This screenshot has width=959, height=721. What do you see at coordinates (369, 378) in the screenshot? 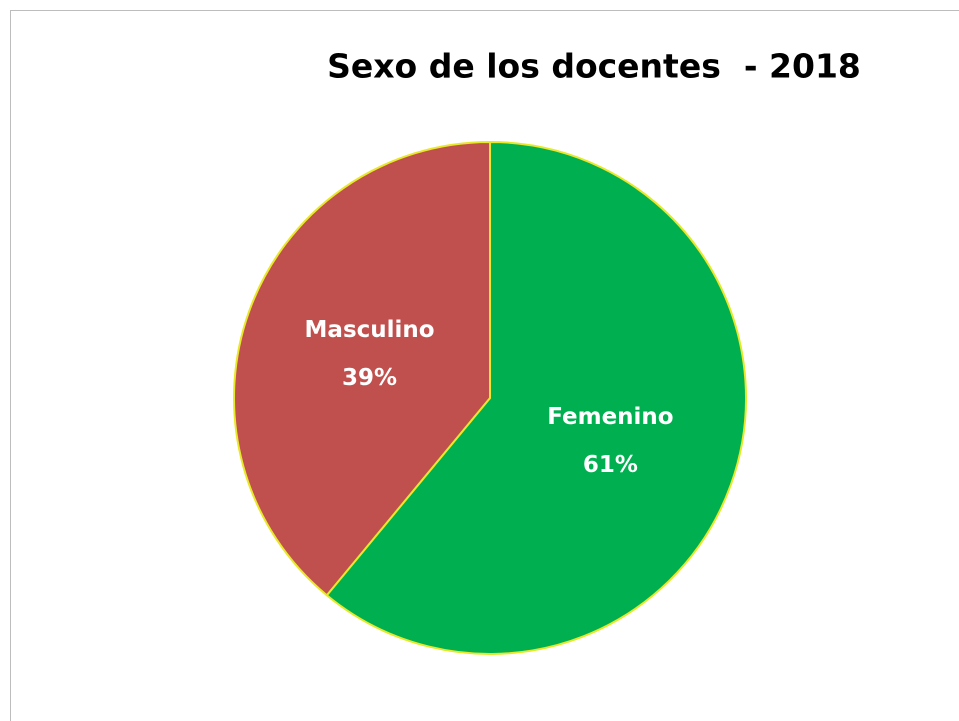
I see `slice-value-label: 39%` at bounding box center [369, 378].